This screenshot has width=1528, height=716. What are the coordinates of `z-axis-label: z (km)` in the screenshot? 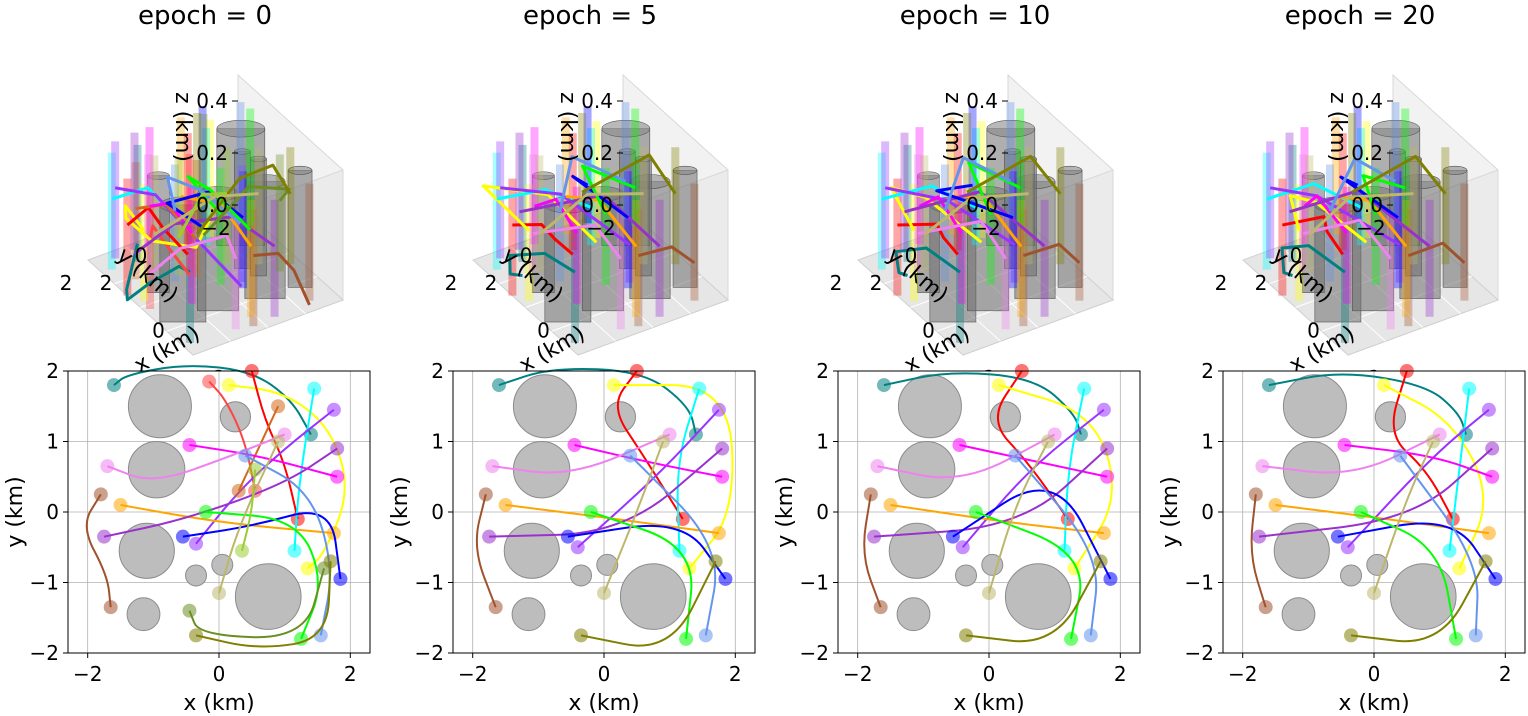 It's located at (952, 127).